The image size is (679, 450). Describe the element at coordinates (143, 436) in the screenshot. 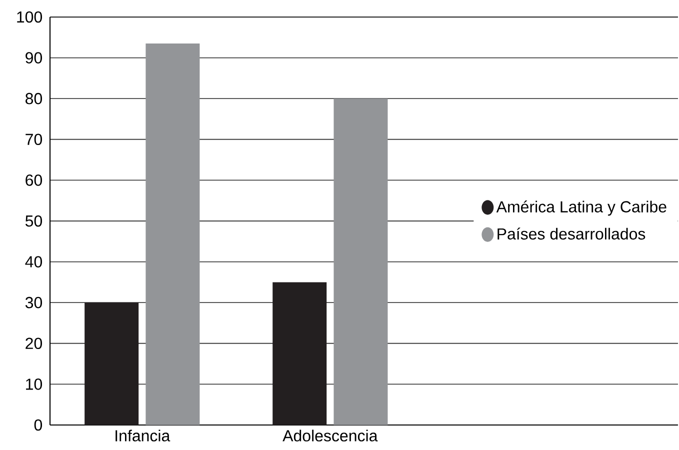

I see `x-tick-label: Infancia` at that location.